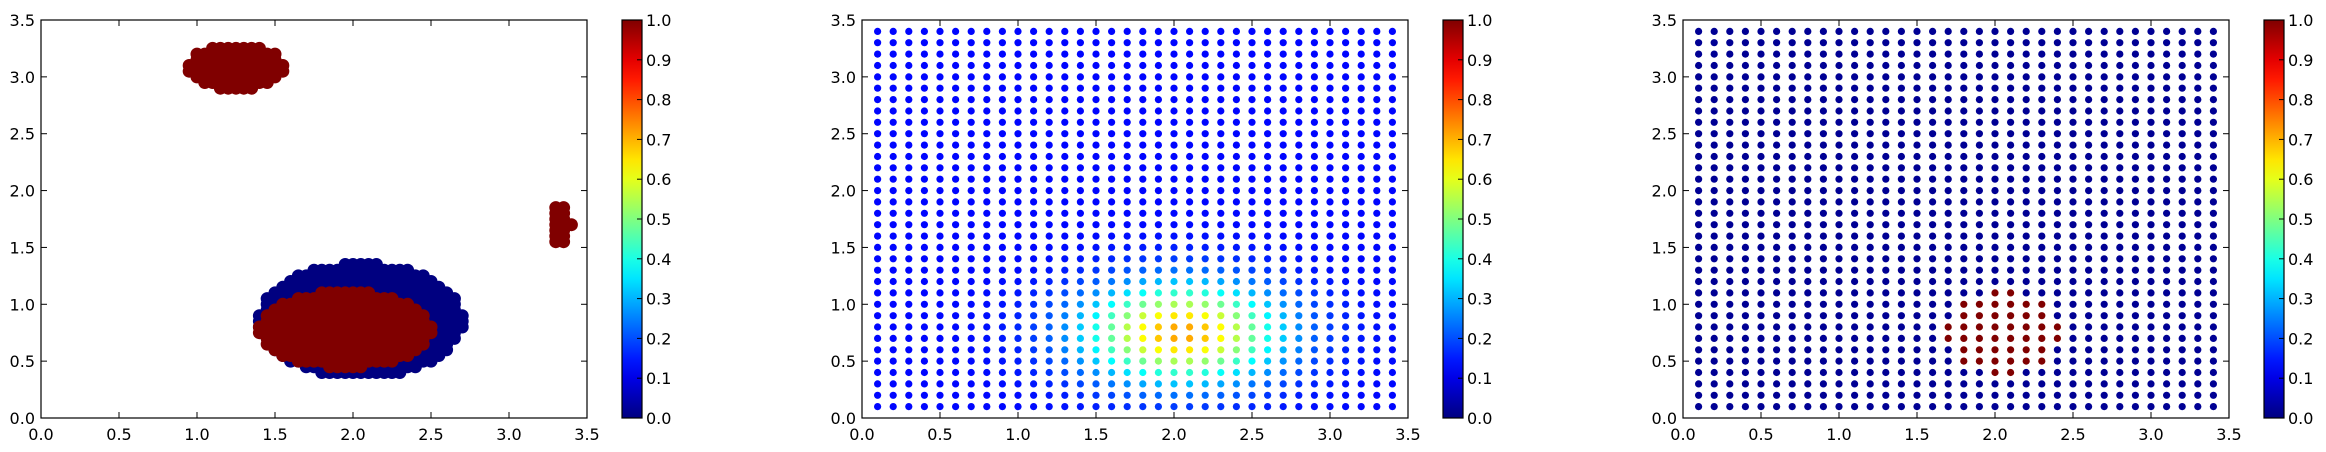  I want to click on colorbar-tick-label: 0.5, so click(658, 219).